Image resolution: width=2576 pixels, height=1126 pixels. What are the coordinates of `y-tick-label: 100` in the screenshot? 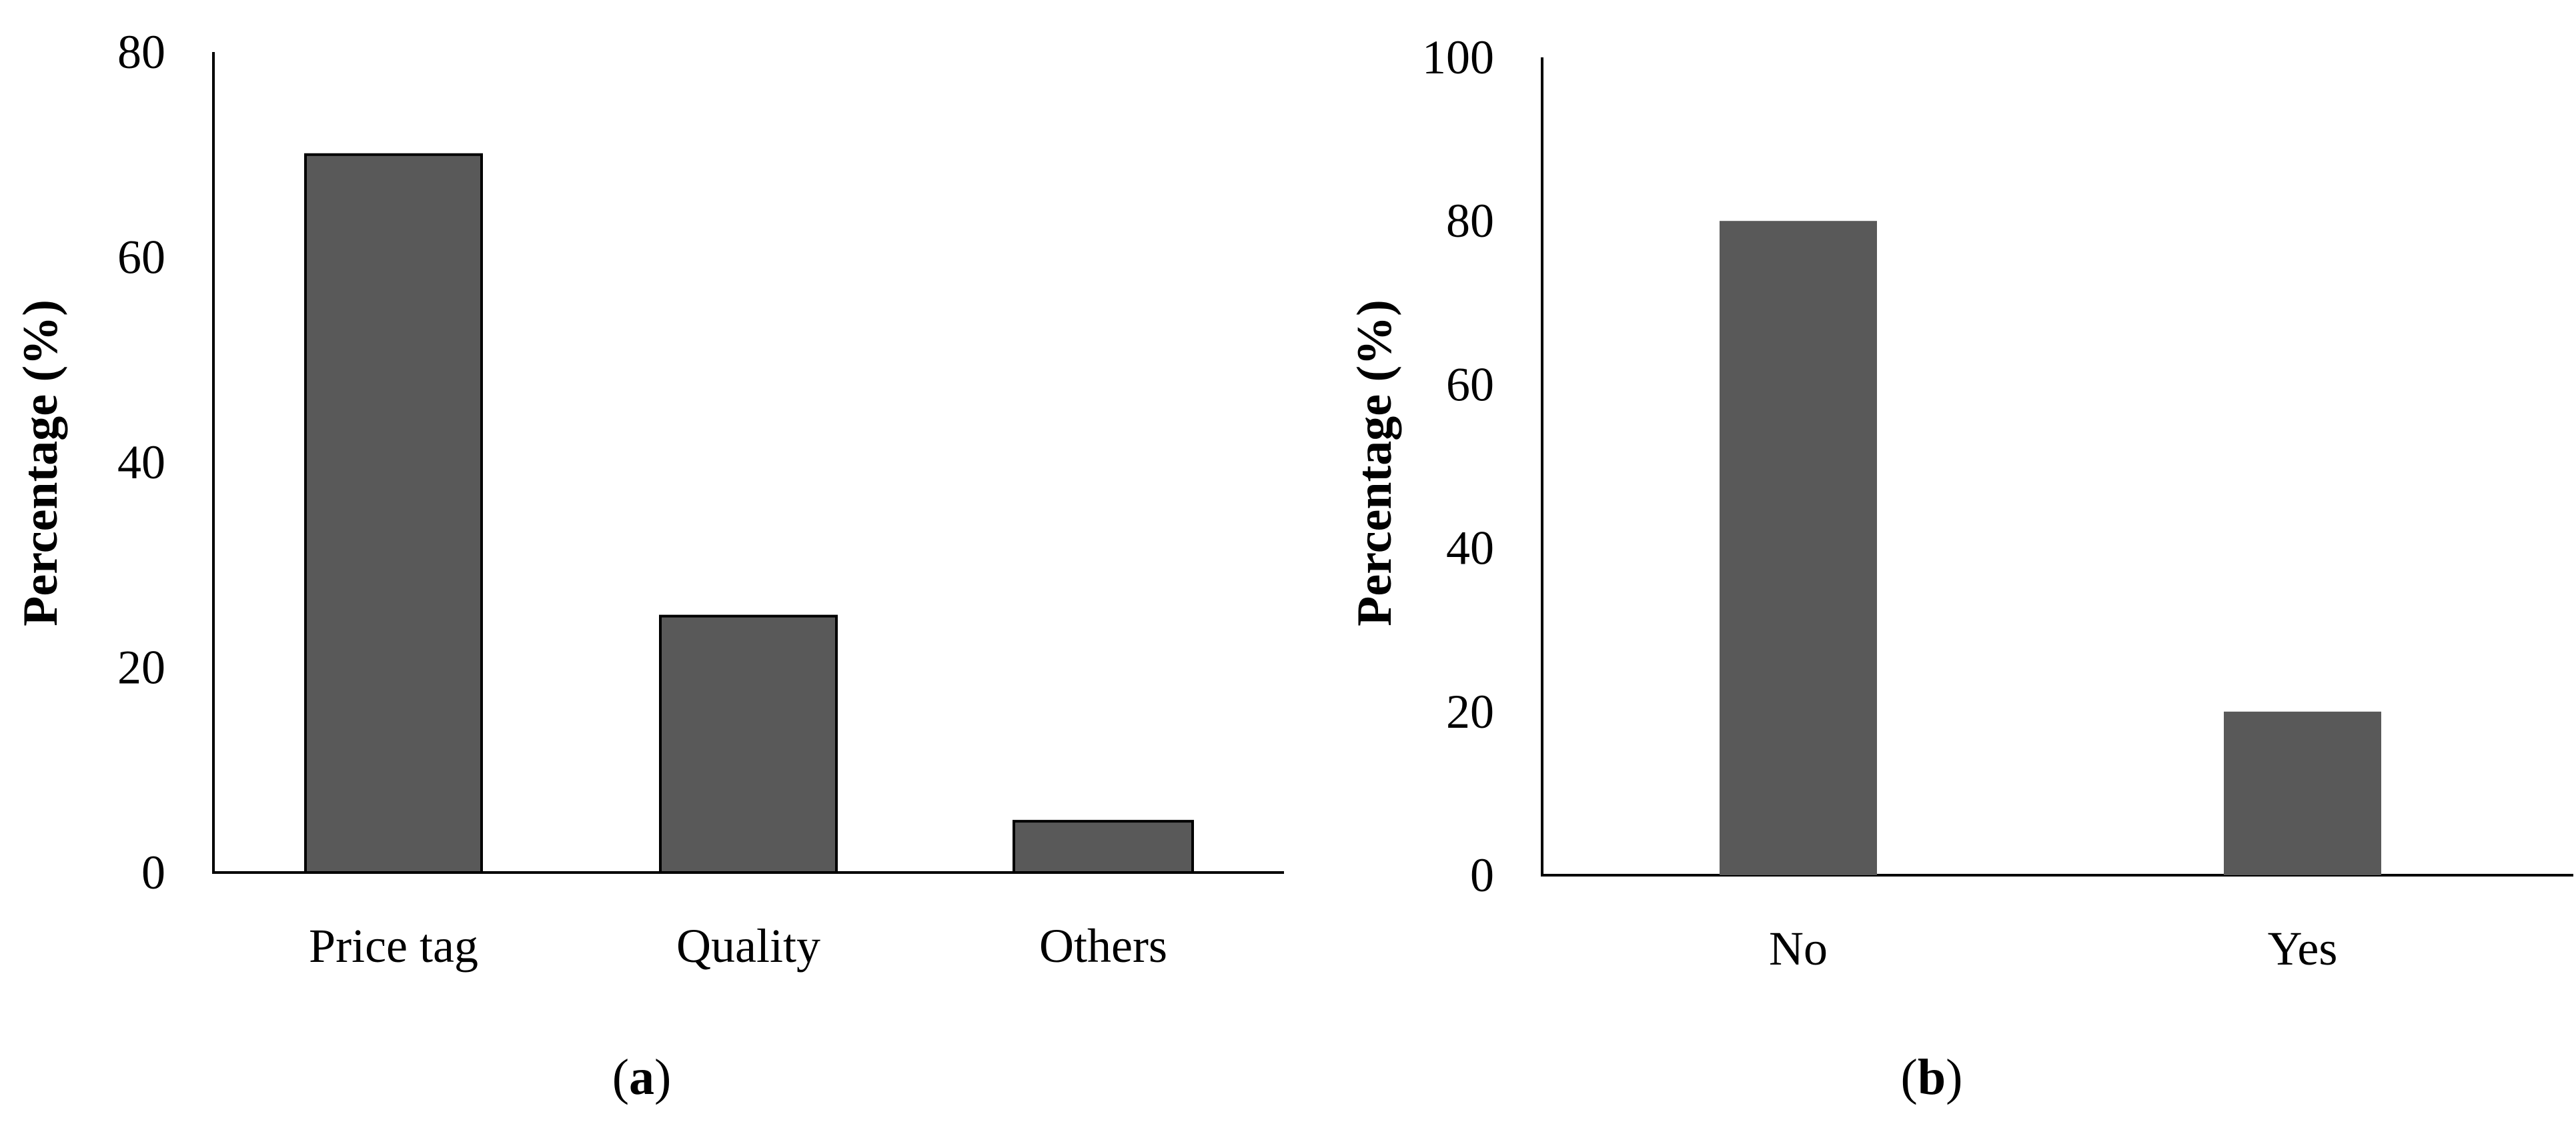 It's located at (1458, 57).